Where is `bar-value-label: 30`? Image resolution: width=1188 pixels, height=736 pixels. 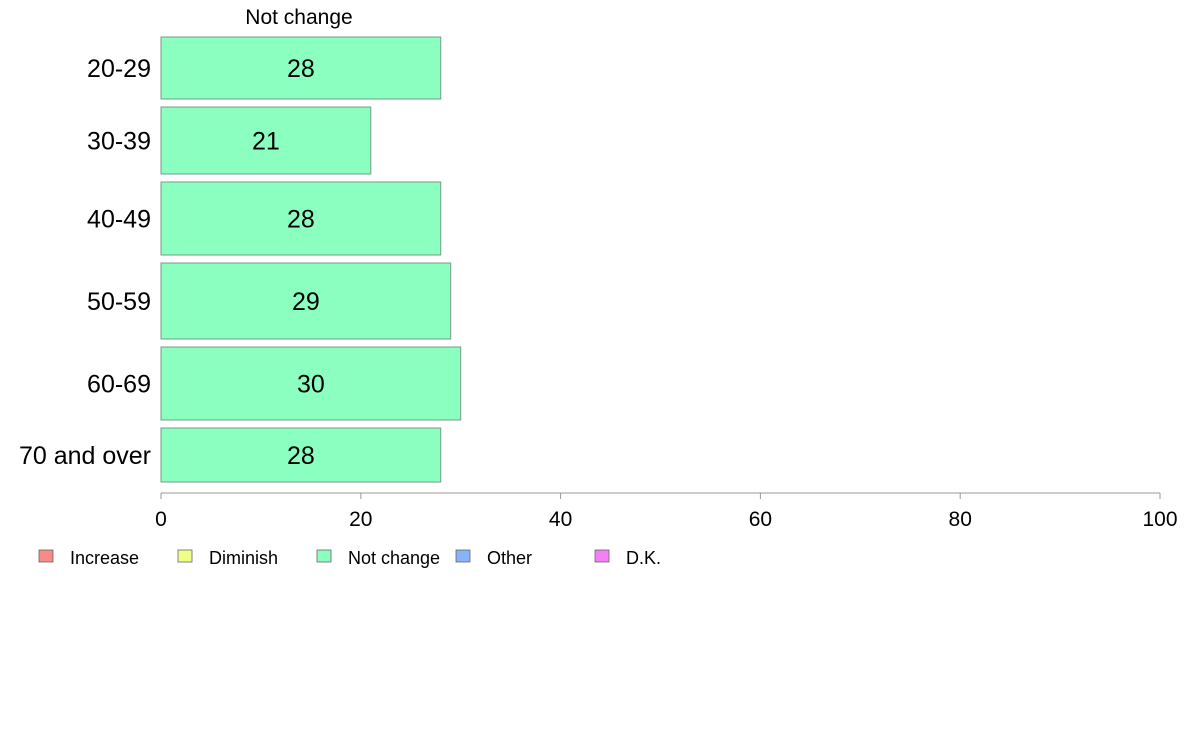
bar-value-label: 30 is located at coordinates (311, 385).